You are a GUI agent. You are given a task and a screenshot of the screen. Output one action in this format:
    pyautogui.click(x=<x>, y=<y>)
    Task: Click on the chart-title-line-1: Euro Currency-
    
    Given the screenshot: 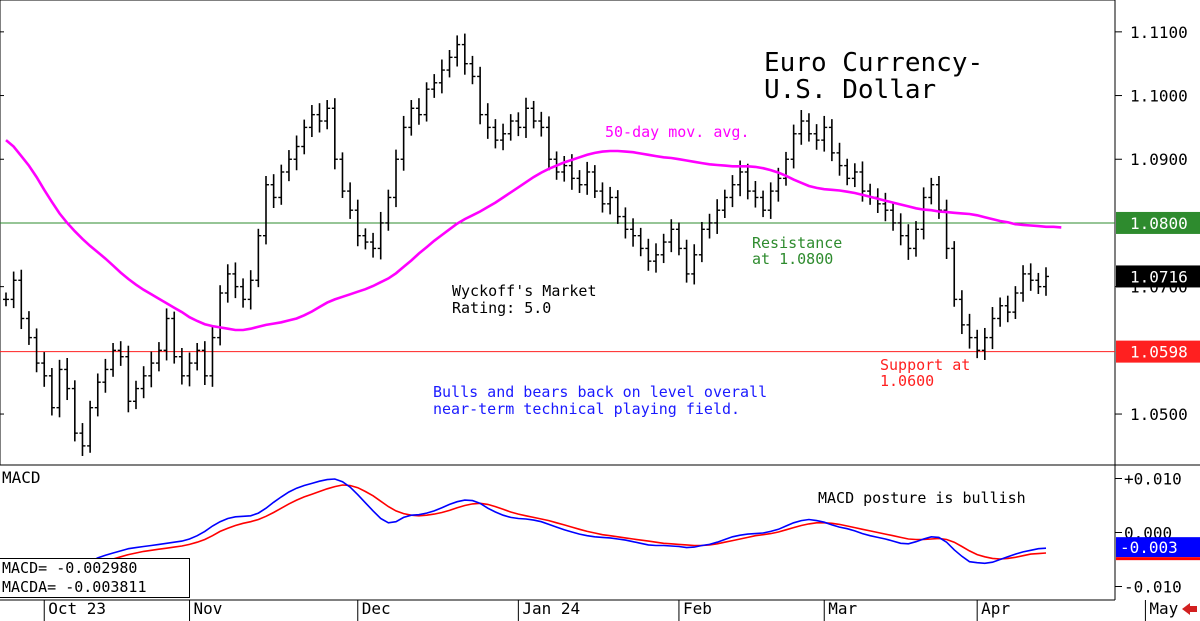 What is the action you would take?
    pyautogui.click(x=873, y=63)
    